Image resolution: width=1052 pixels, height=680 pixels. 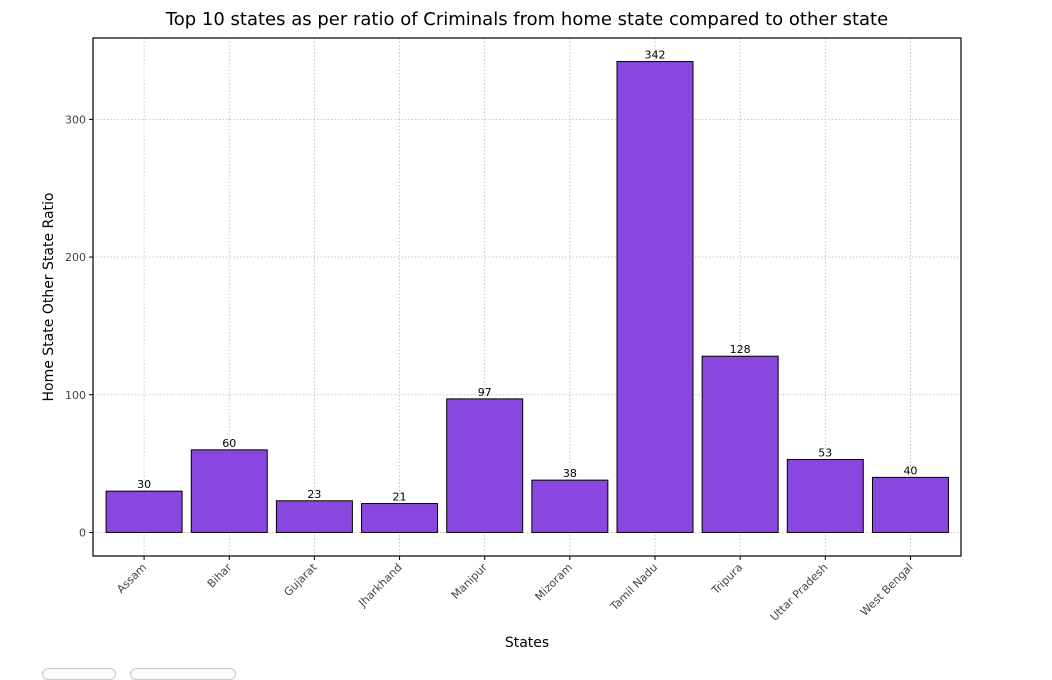 What do you see at coordinates (633, 587) in the screenshot?
I see `x-tick-label: Tamil Nadu` at bounding box center [633, 587].